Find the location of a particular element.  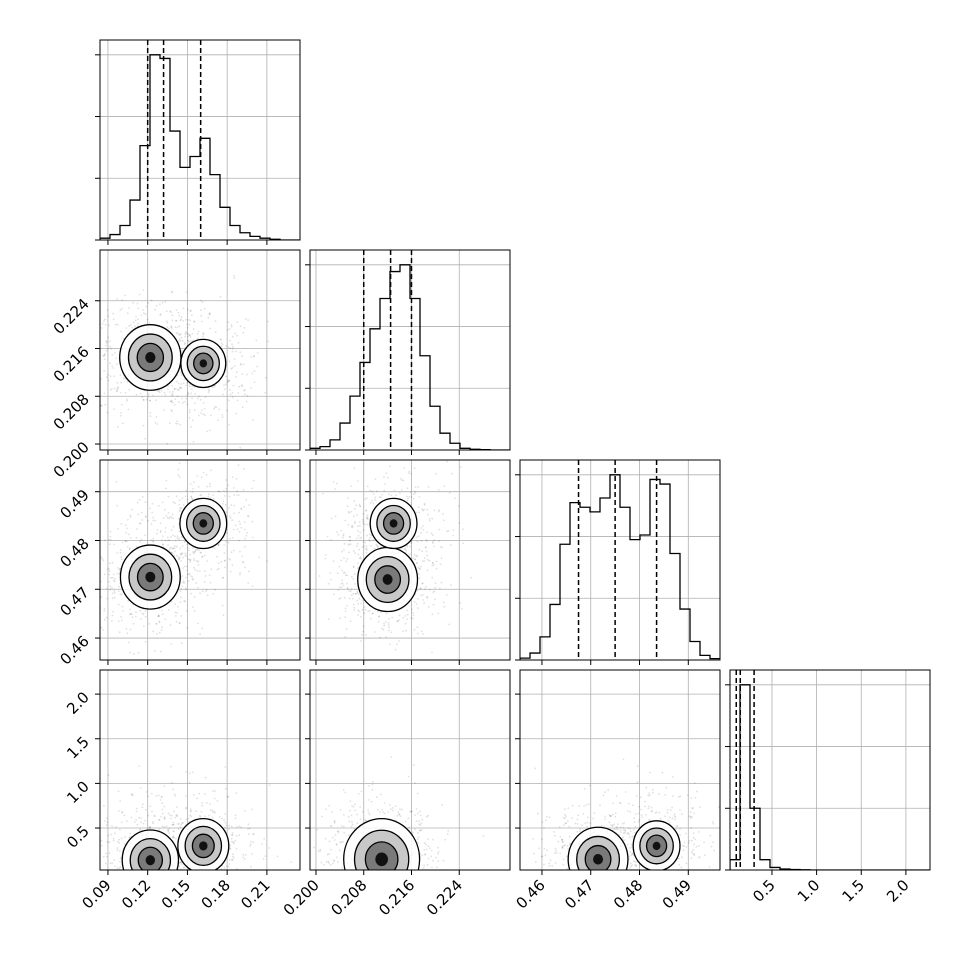

y-tick-label: 0.47 is located at coordinates (74, 601).